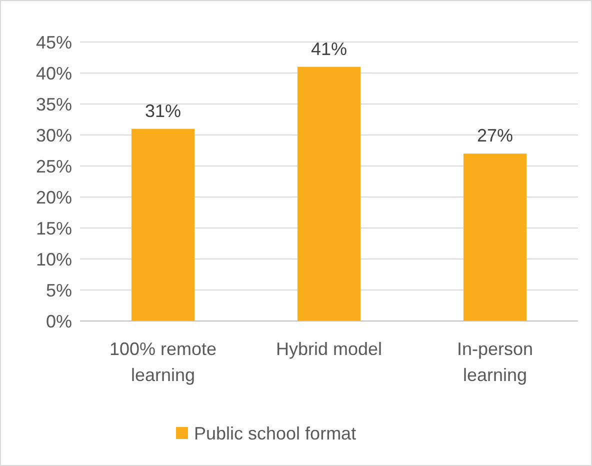 This screenshot has width=592, height=466. What do you see at coordinates (54, 73) in the screenshot?
I see `y-tick-label: 40%` at bounding box center [54, 73].